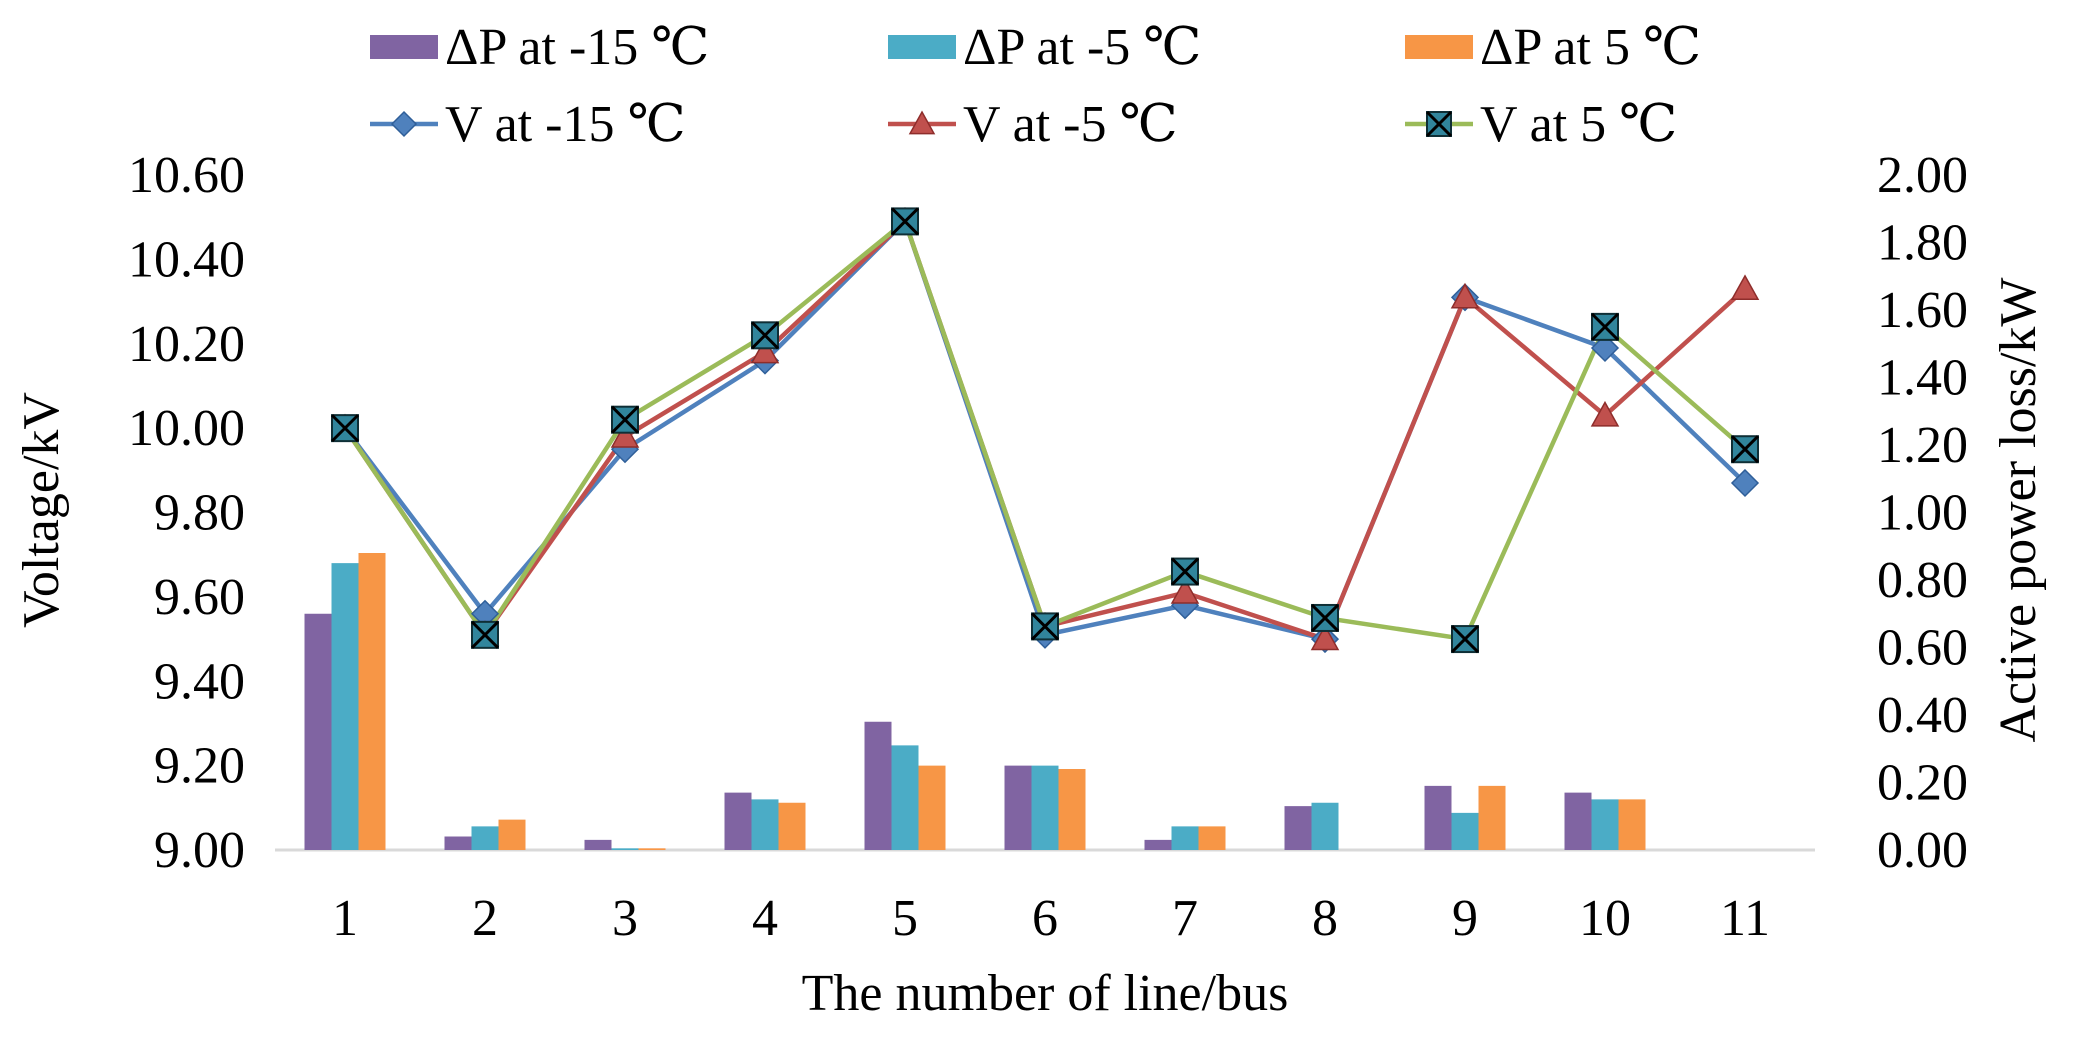 The width and height of the screenshot is (2077, 1040). Describe the element at coordinates (186, 428) in the screenshot. I see `y-left-tick-label: 10.00` at that location.